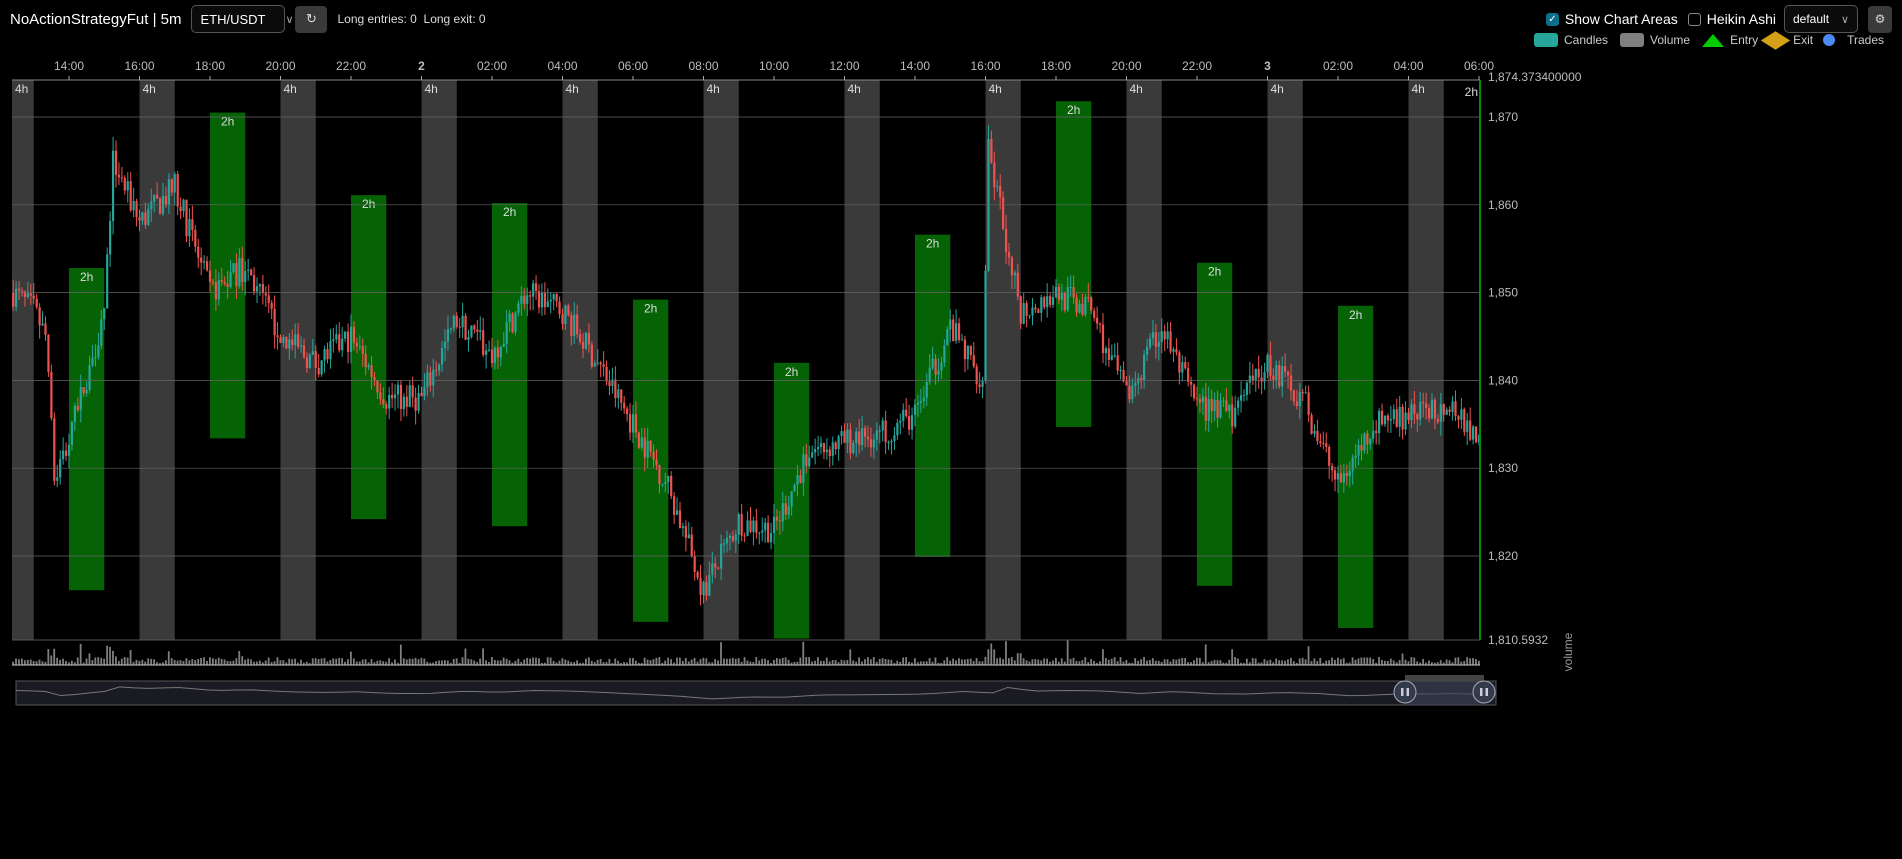 The width and height of the screenshot is (1902, 859). What do you see at coordinates (1803, 40) in the screenshot?
I see `legend-exit: Exit` at bounding box center [1803, 40].